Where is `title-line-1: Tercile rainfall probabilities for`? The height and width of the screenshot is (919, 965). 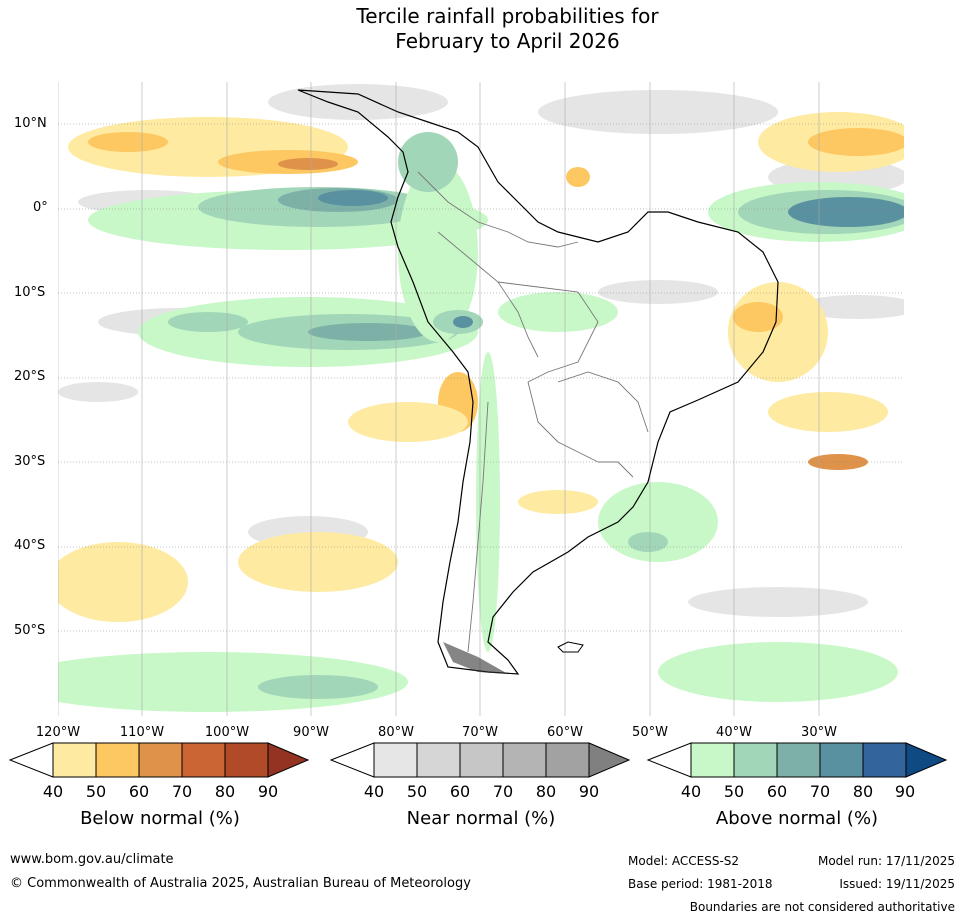
title-line-1: Tercile rainfall probabilities for is located at coordinates (507, 16).